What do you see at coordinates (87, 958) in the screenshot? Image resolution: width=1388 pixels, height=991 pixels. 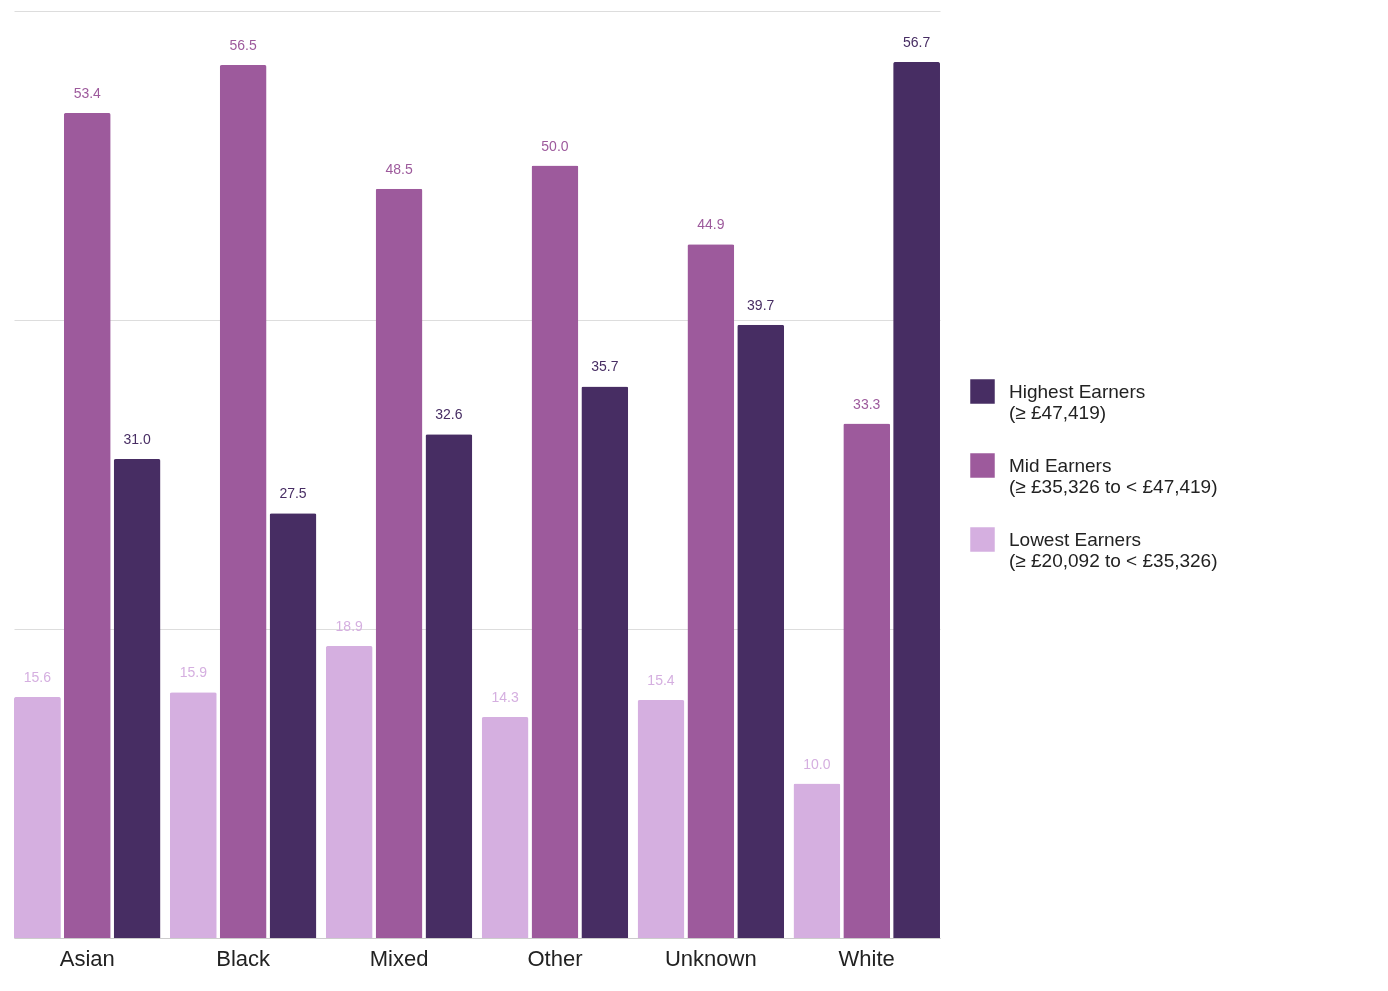 I see `x-tick-label: Asian` at bounding box center [87, 958].